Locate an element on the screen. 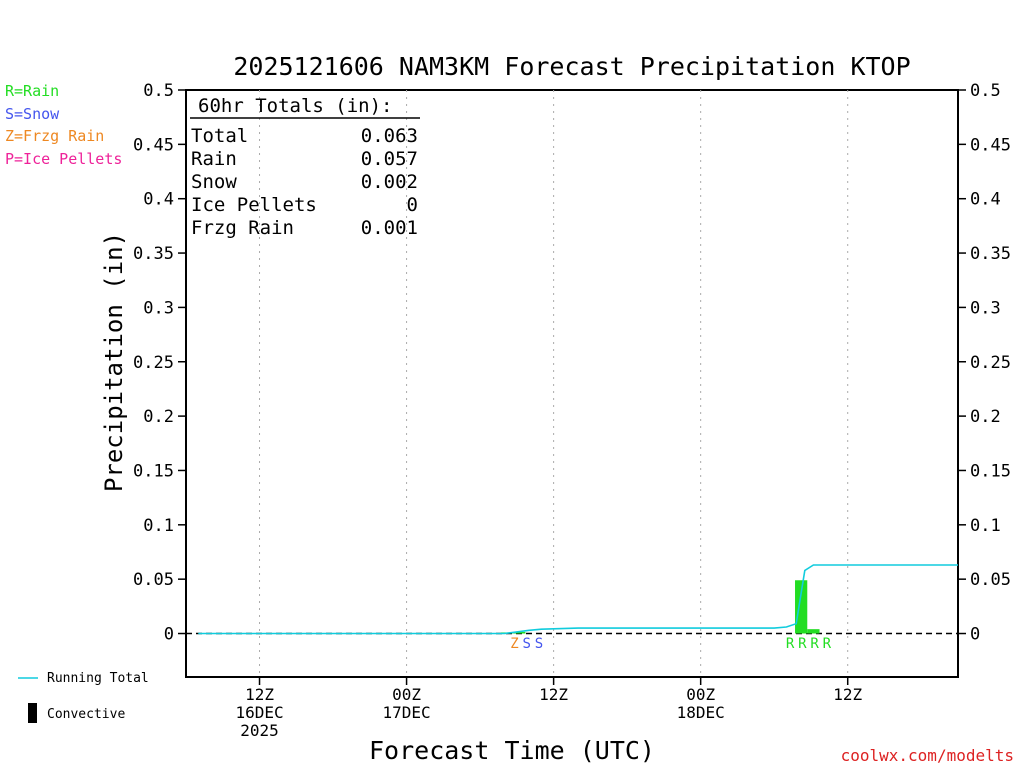 This screenshot has width=1024, height=768. totals-row-label: Ice Pellets is located at coordinates (254, 205).